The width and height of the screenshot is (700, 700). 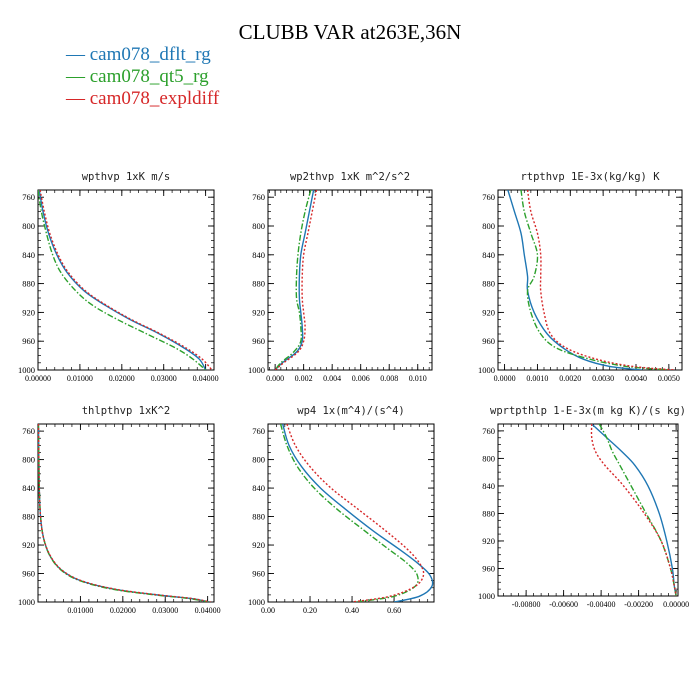 What do you see at coordinates (603, 378) in the screenshot?
I see `x-tick-label: 0.0030` at bounding box center [603, 378].